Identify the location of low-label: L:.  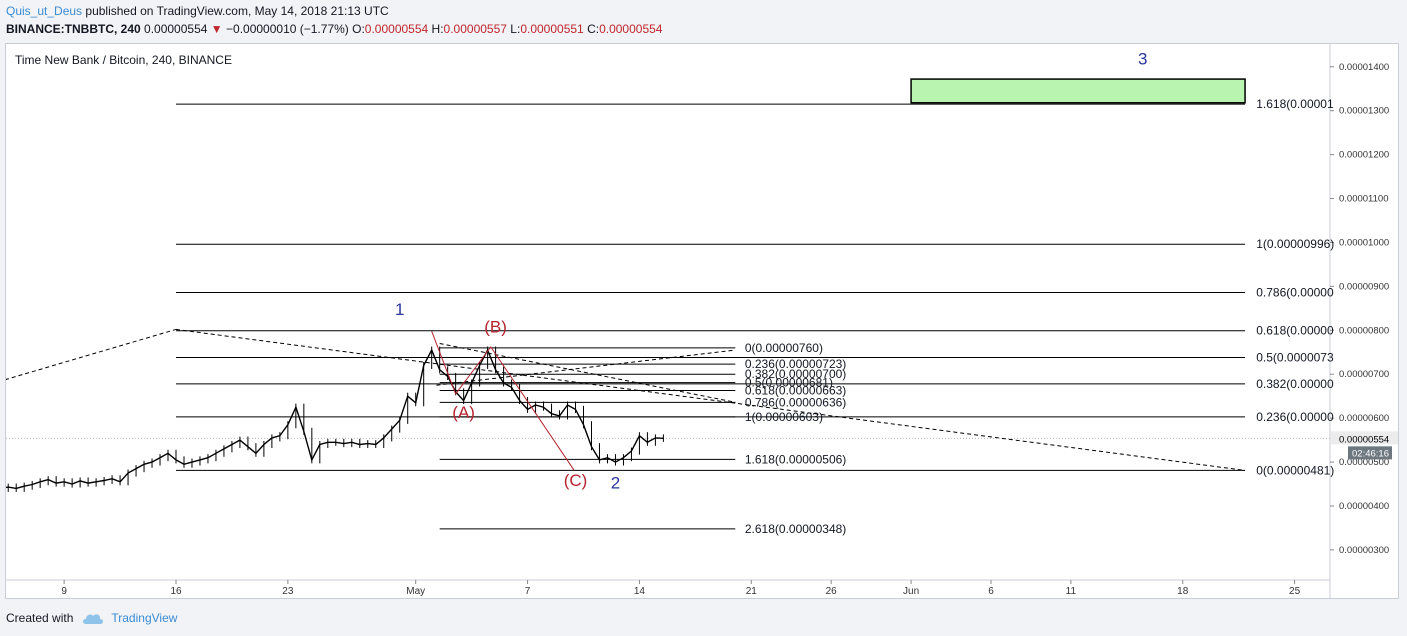
(515, 29).